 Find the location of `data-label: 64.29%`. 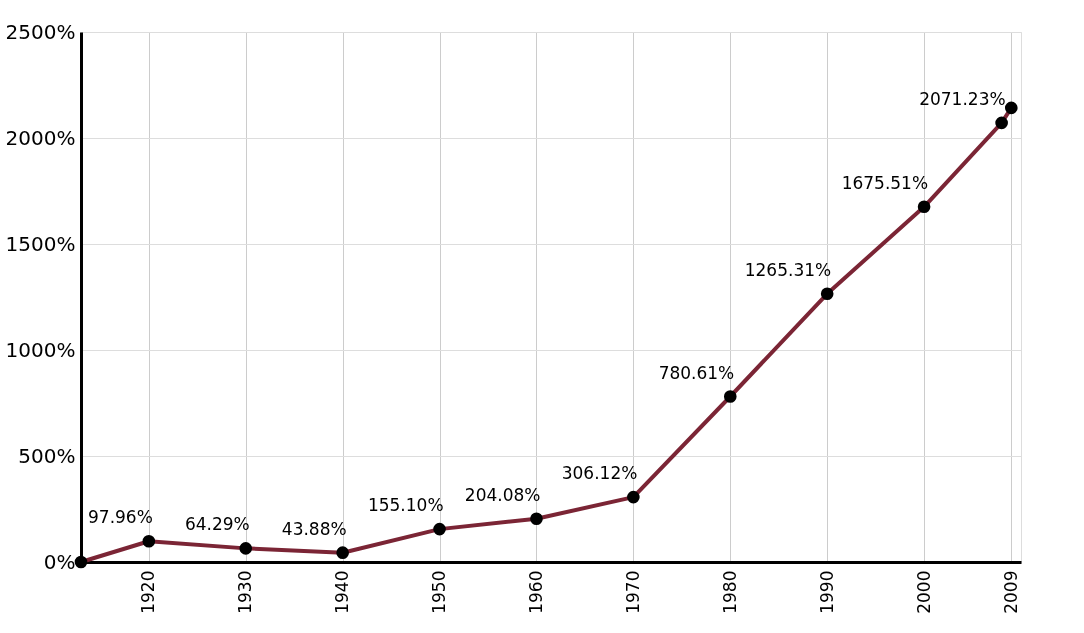

data-label: 64.29% is located at coordinates (217, 524).